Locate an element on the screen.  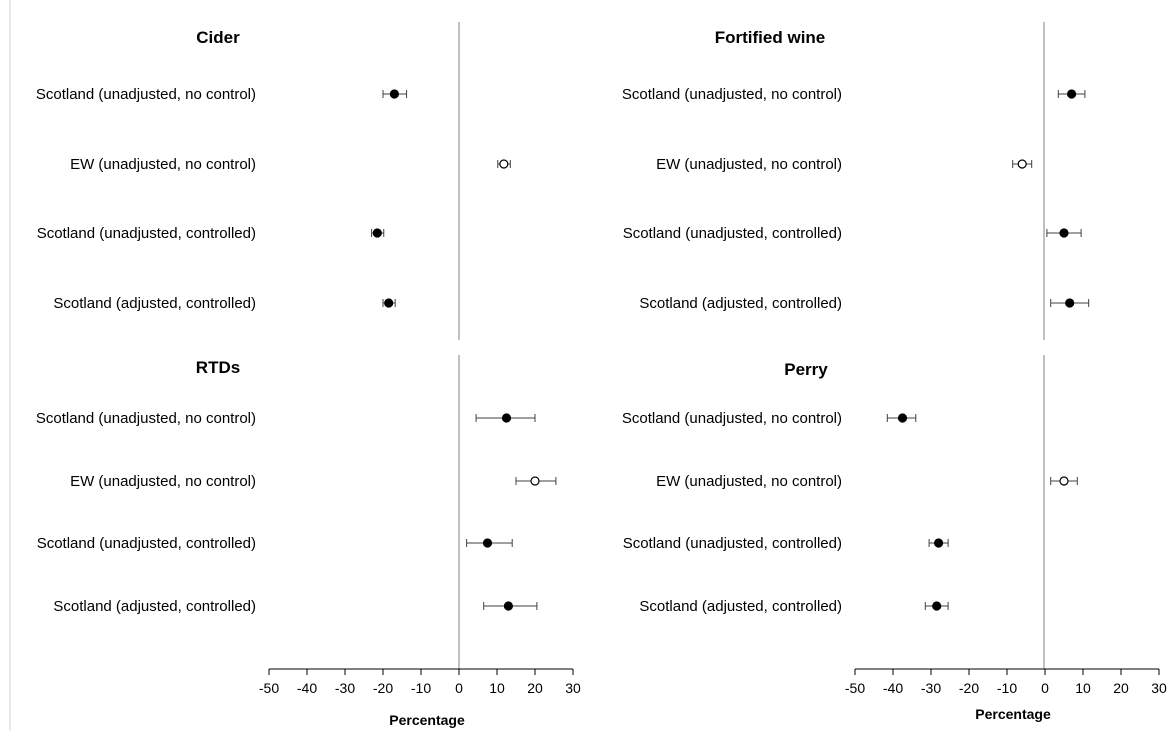
panel-title: Fortified wine is located at coordinates (770, 37).